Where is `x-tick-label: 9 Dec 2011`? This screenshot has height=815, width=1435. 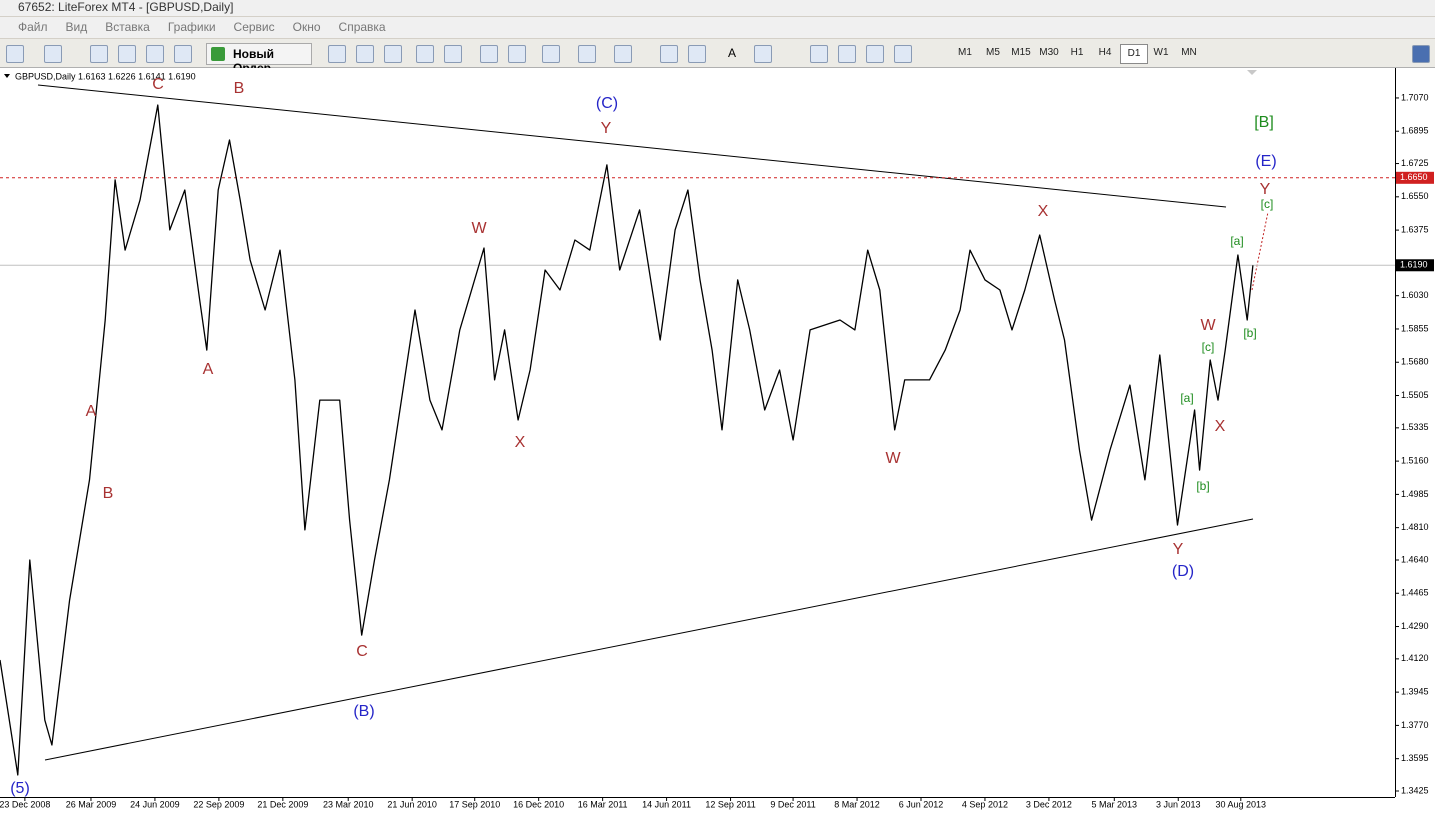 x-tick-label: 9 Dec 2011 is located at coordinates (792, 804).